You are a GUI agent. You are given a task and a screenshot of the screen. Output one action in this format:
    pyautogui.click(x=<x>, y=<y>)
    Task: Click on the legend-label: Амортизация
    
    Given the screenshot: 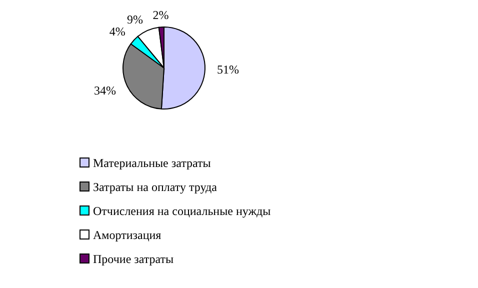 What is the action you would take?
    pyautogui.click(x=127, y=235)
    